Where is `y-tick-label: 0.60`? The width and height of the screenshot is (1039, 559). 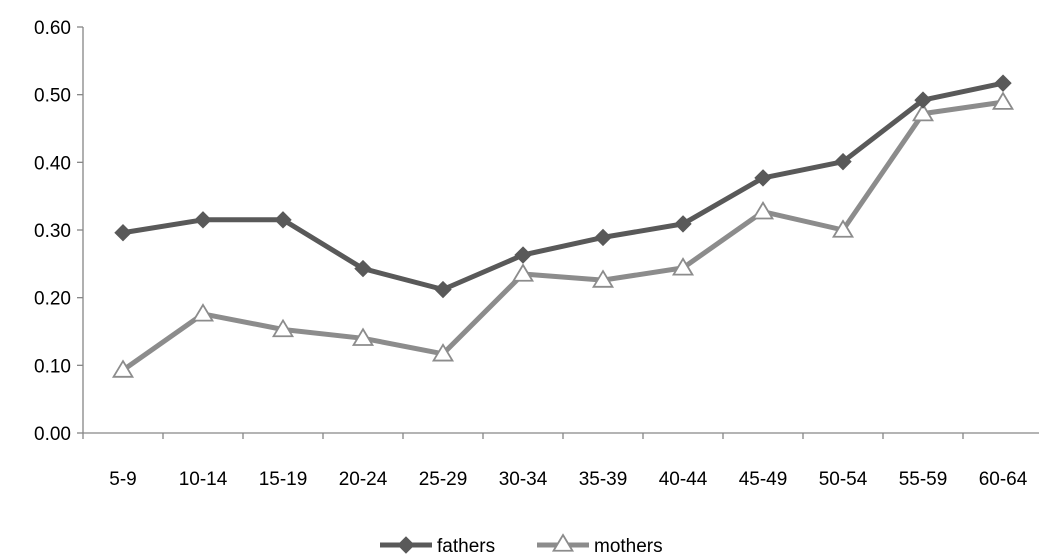
y-tick-label: 0.60 is located at coordinates (52, 28).